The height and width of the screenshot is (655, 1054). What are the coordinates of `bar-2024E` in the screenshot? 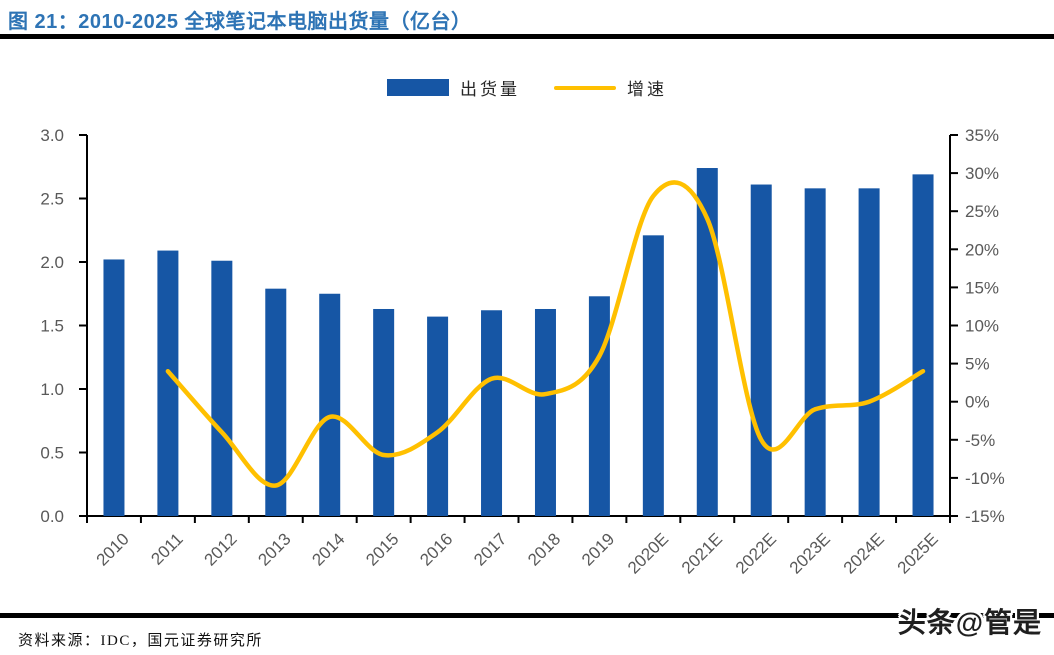 It's located at (869, 352).